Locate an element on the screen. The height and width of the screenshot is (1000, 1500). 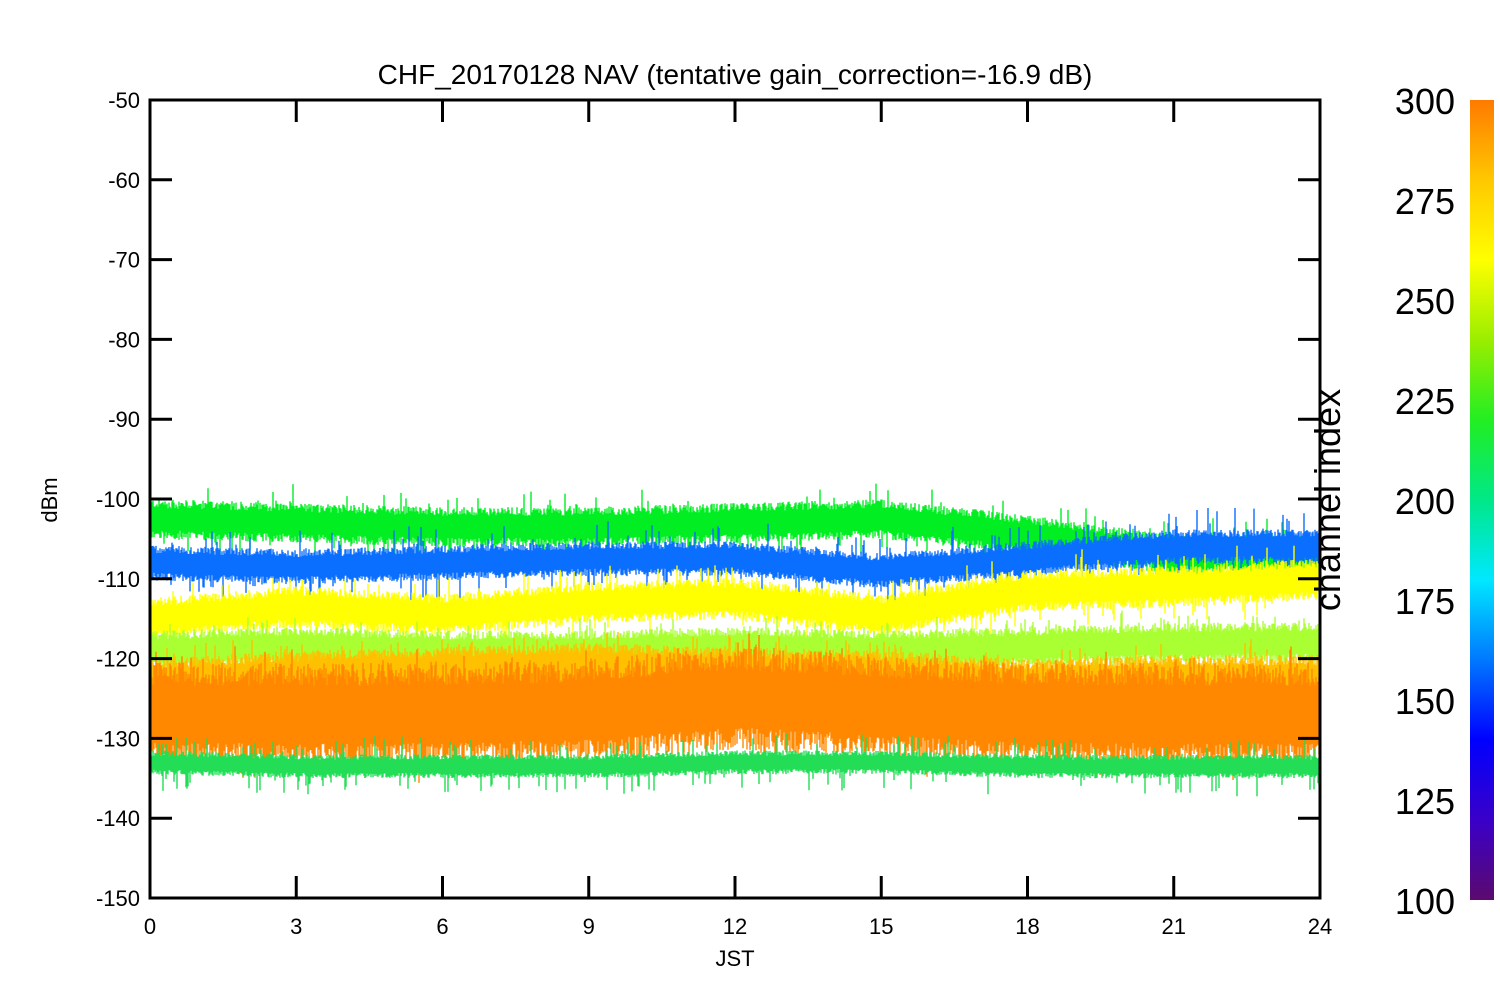
colorbar-tick-label: 250 is located at coordinates (1425, 301).